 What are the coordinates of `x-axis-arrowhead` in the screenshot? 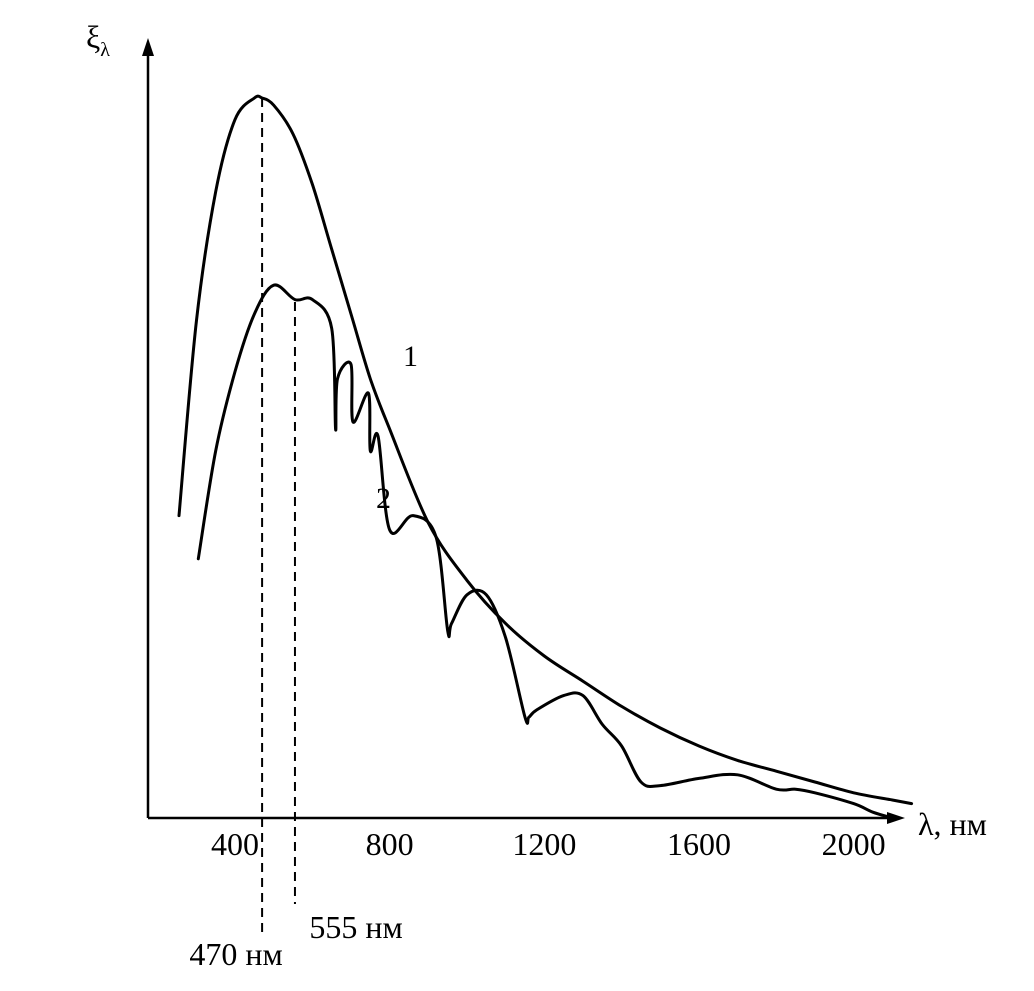 It's located at (896, 818).